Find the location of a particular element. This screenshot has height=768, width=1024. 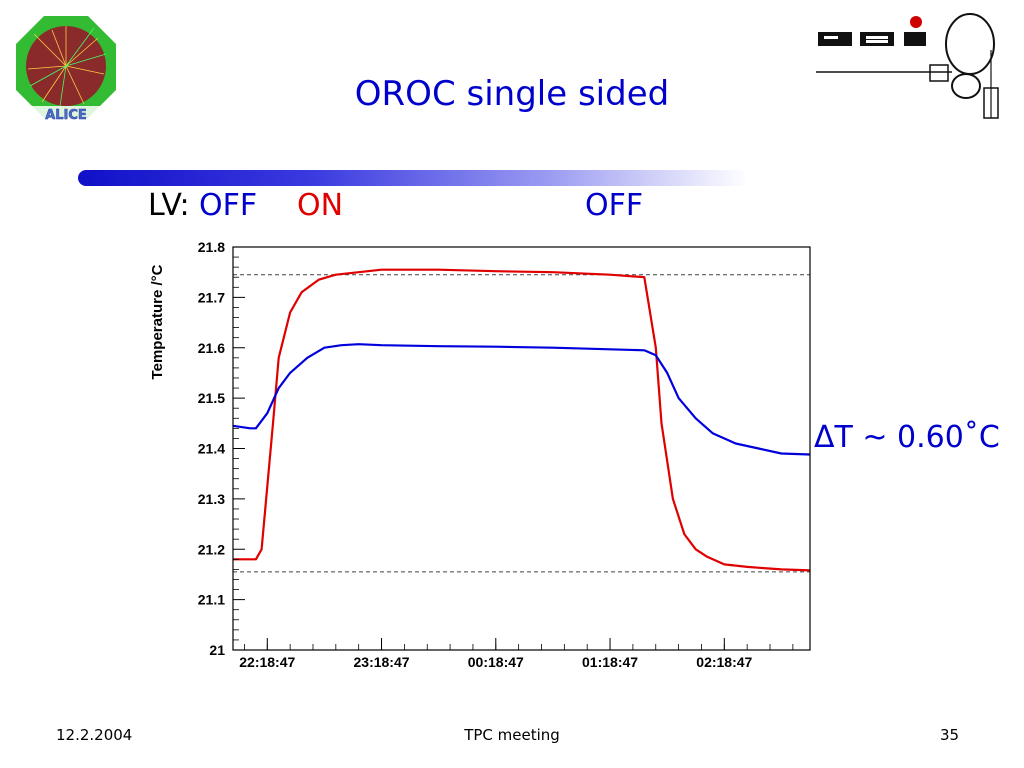

footer-title: TPC meeting is located at coordinates (512, 735).